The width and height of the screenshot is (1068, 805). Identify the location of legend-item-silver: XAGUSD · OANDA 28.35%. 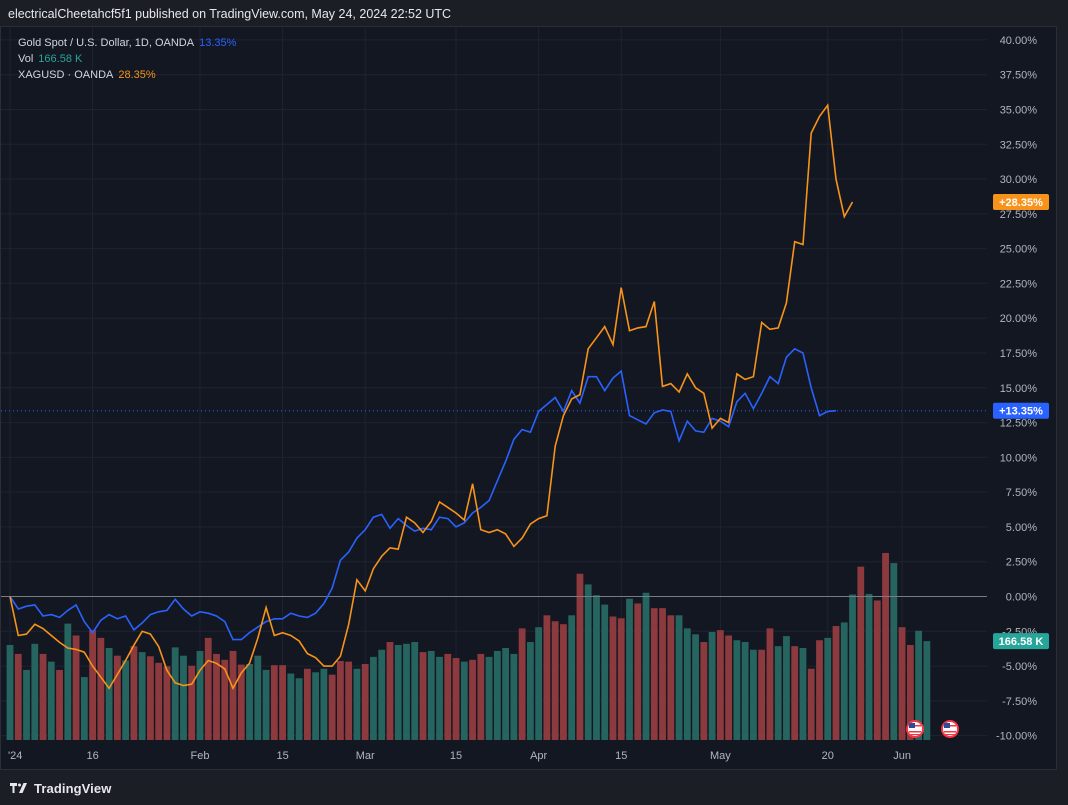
(127, 75).